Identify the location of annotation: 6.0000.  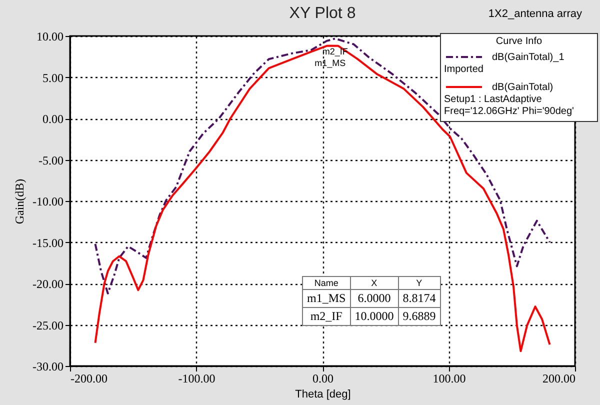
(374, 299).